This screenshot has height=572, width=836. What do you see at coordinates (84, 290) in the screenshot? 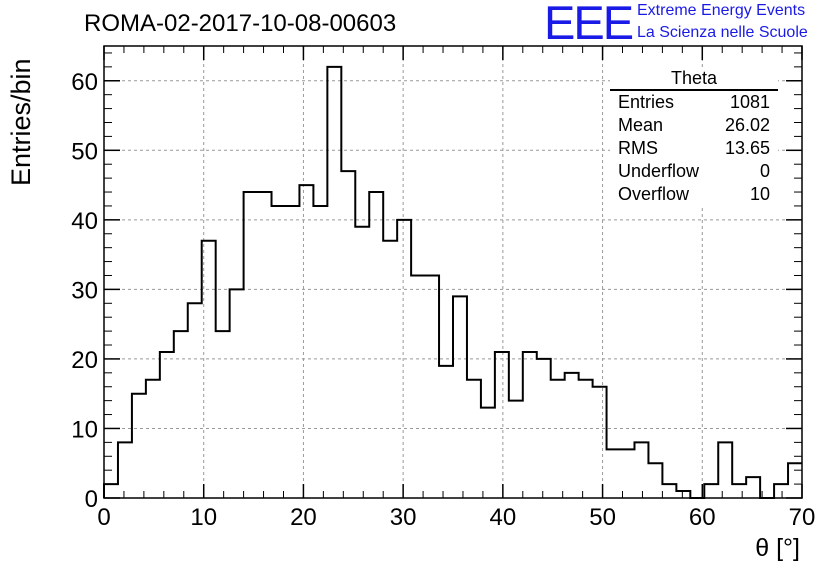
I see `y-tick-label: 30` at bounding box center [84, 290].